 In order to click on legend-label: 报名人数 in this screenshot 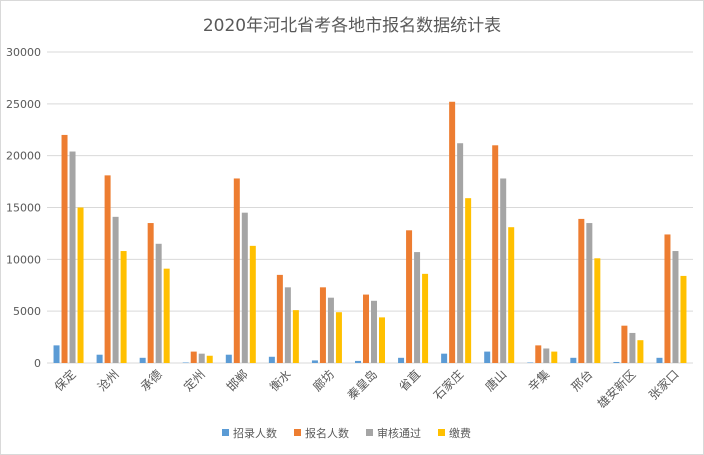, I will do `click(327, 433)`.